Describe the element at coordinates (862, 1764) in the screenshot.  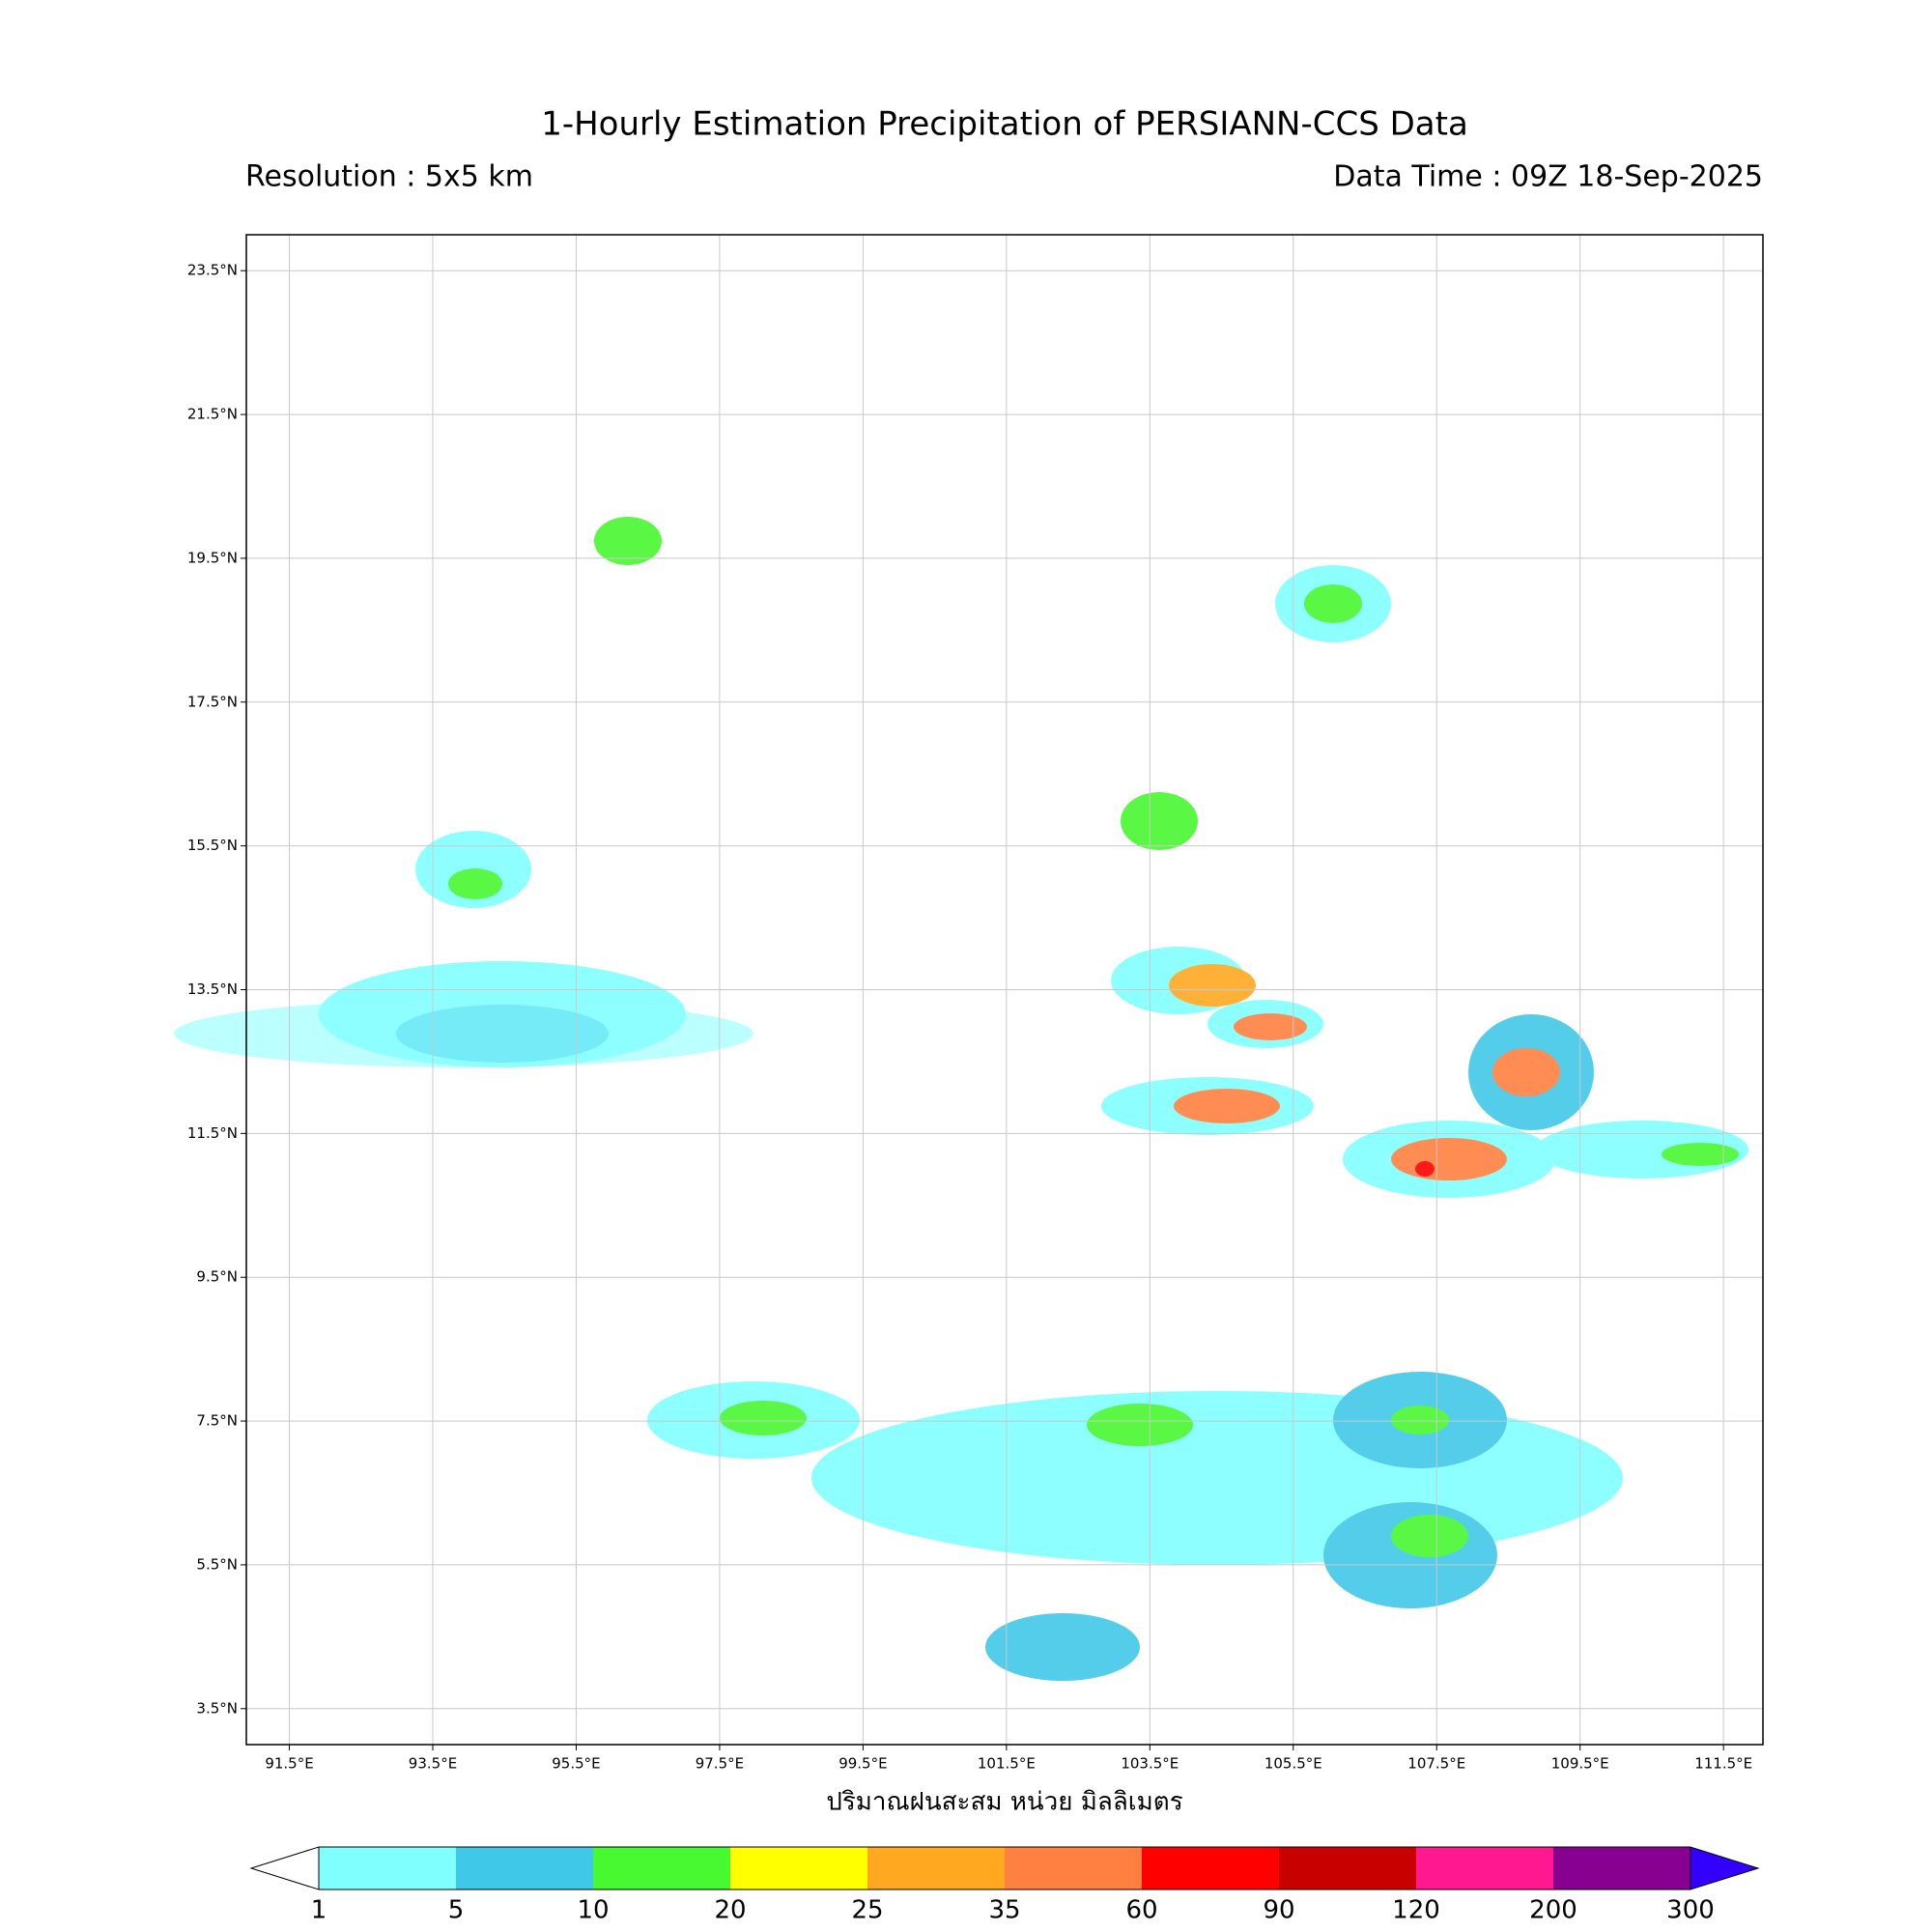
I see `x-tick-label: 99.5°E` at that location.